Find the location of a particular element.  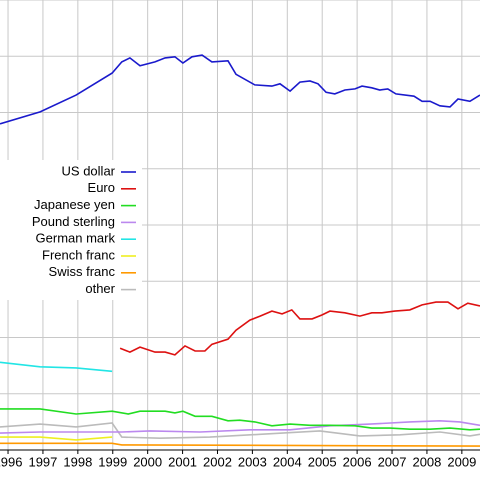

legend-label: French franc is located at coordinates (78, 254).